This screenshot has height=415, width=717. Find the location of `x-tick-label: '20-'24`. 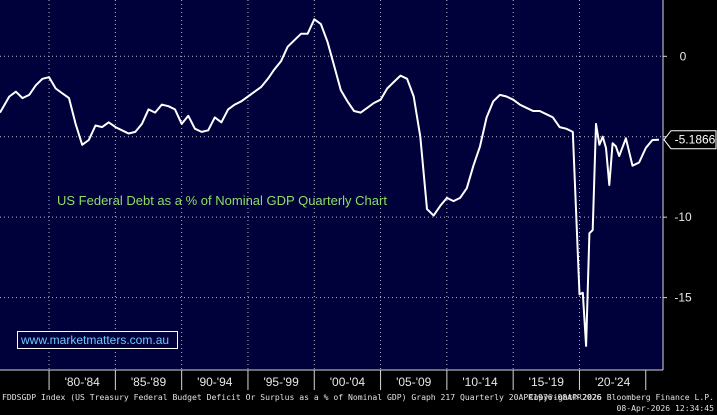

x-tick-label: '20-'24 is located at coordinates (613, 382).